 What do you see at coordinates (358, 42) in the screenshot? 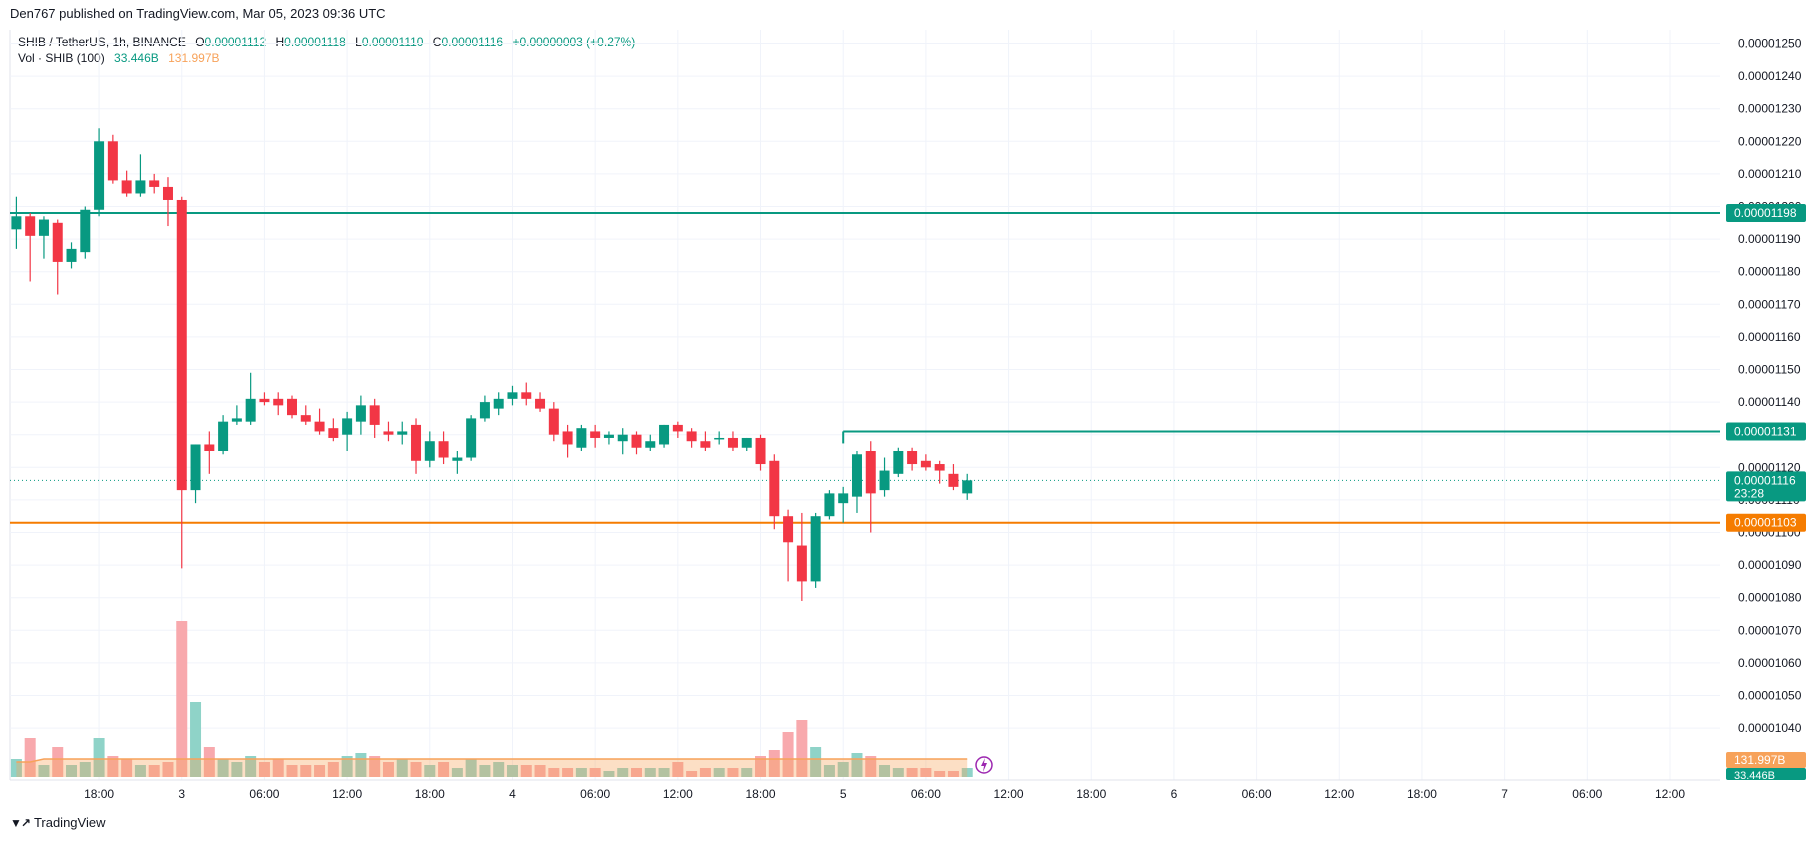
I see `low-label: L` at bounding box center [358, 42].